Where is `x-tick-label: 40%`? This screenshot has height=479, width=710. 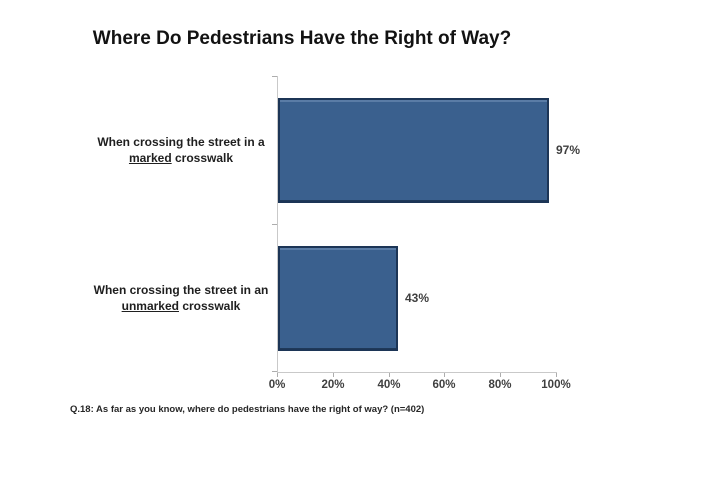
x-tick-label: 40% is located at coordinates (389, 385).